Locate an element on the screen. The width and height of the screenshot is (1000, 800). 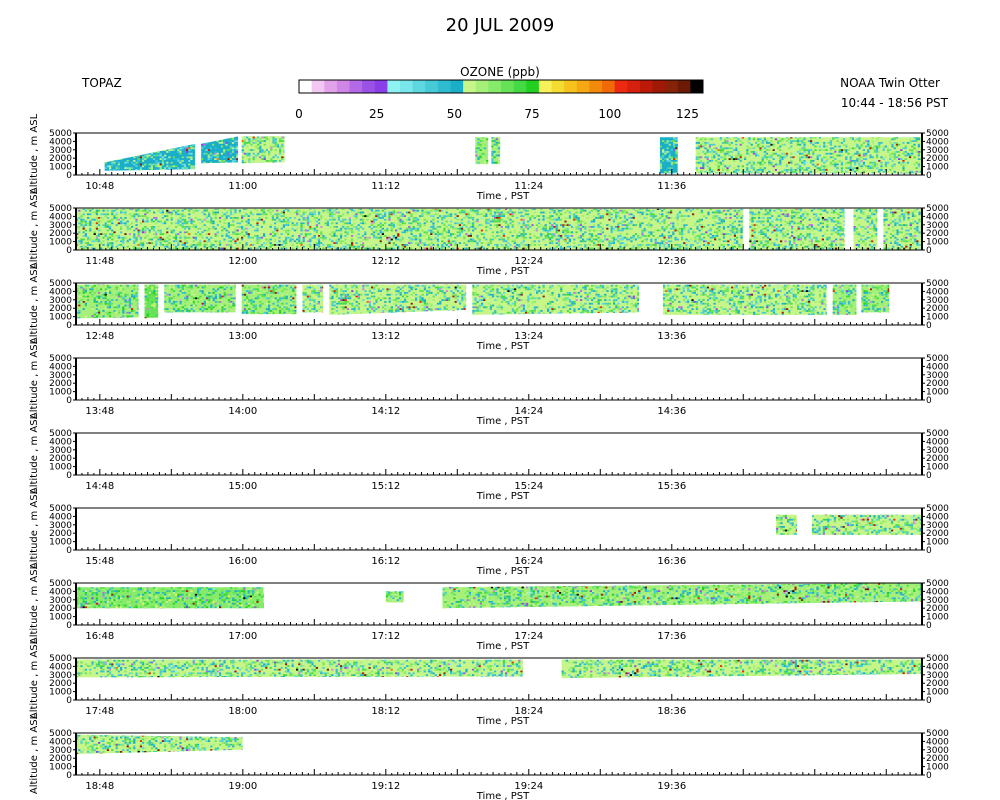
x-tick-label: 15:24 is located at coordinates (528, 486).